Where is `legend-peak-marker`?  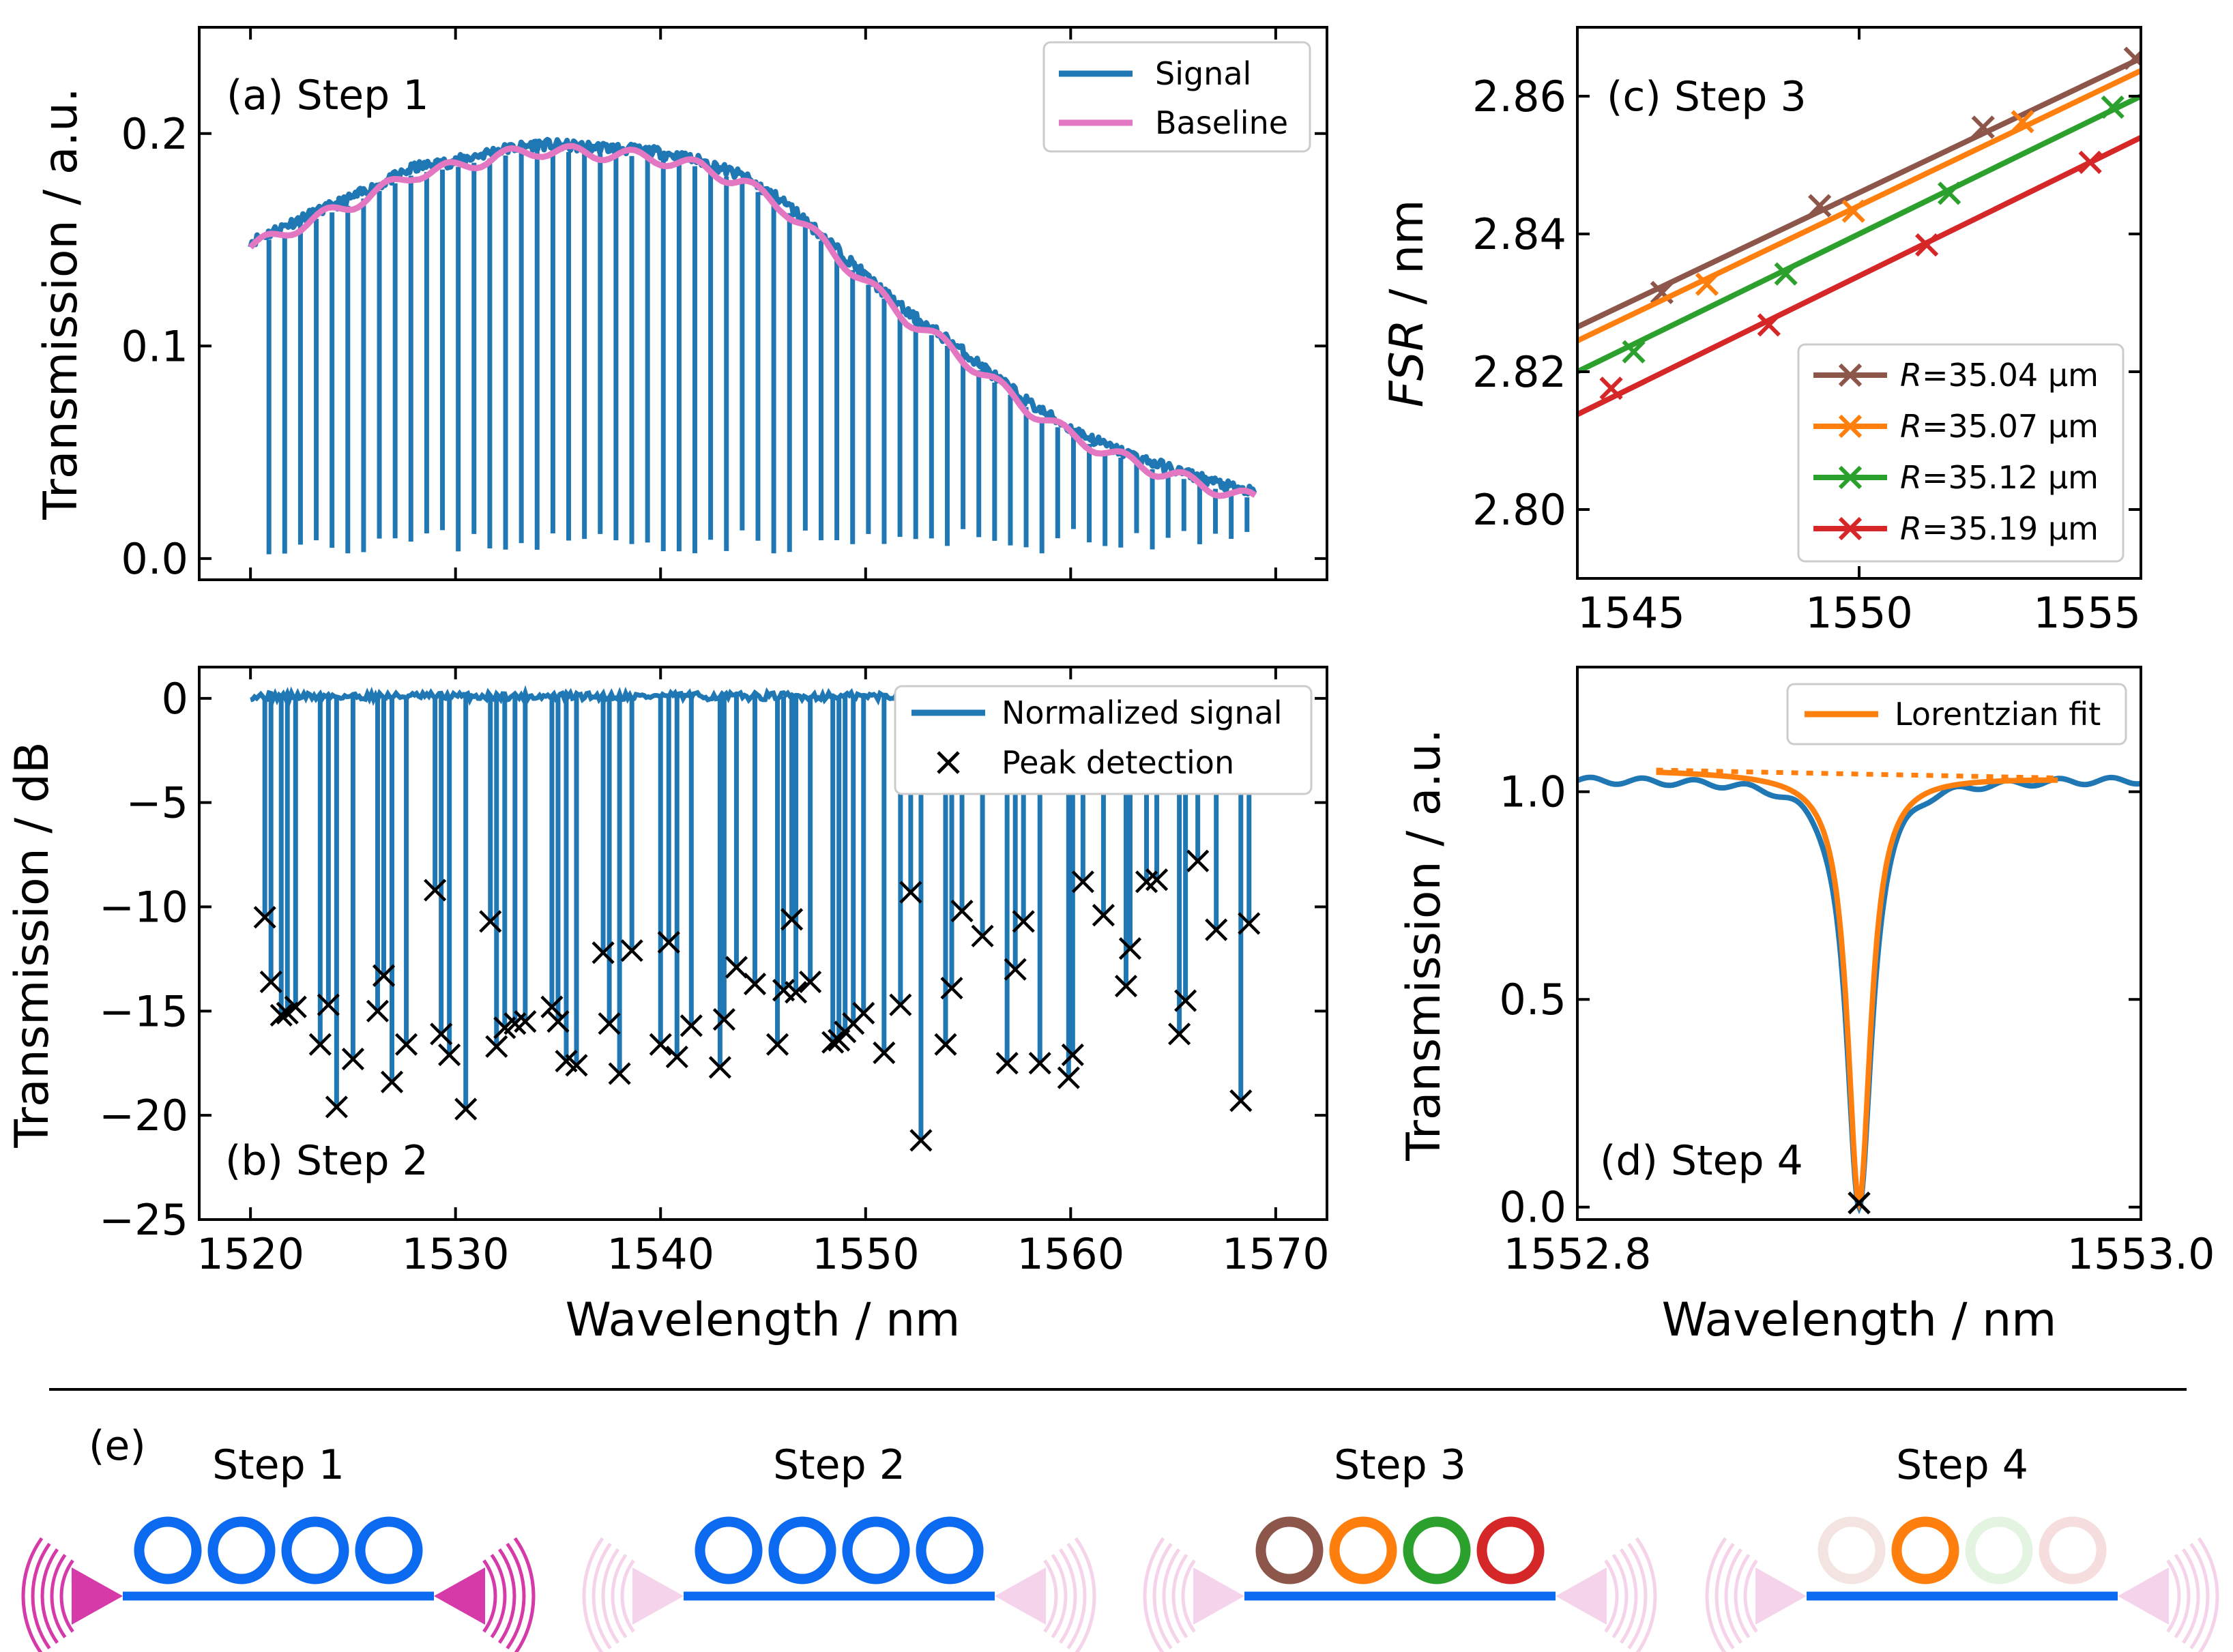 legend-peak-marker is located at coordinates (948, 763).